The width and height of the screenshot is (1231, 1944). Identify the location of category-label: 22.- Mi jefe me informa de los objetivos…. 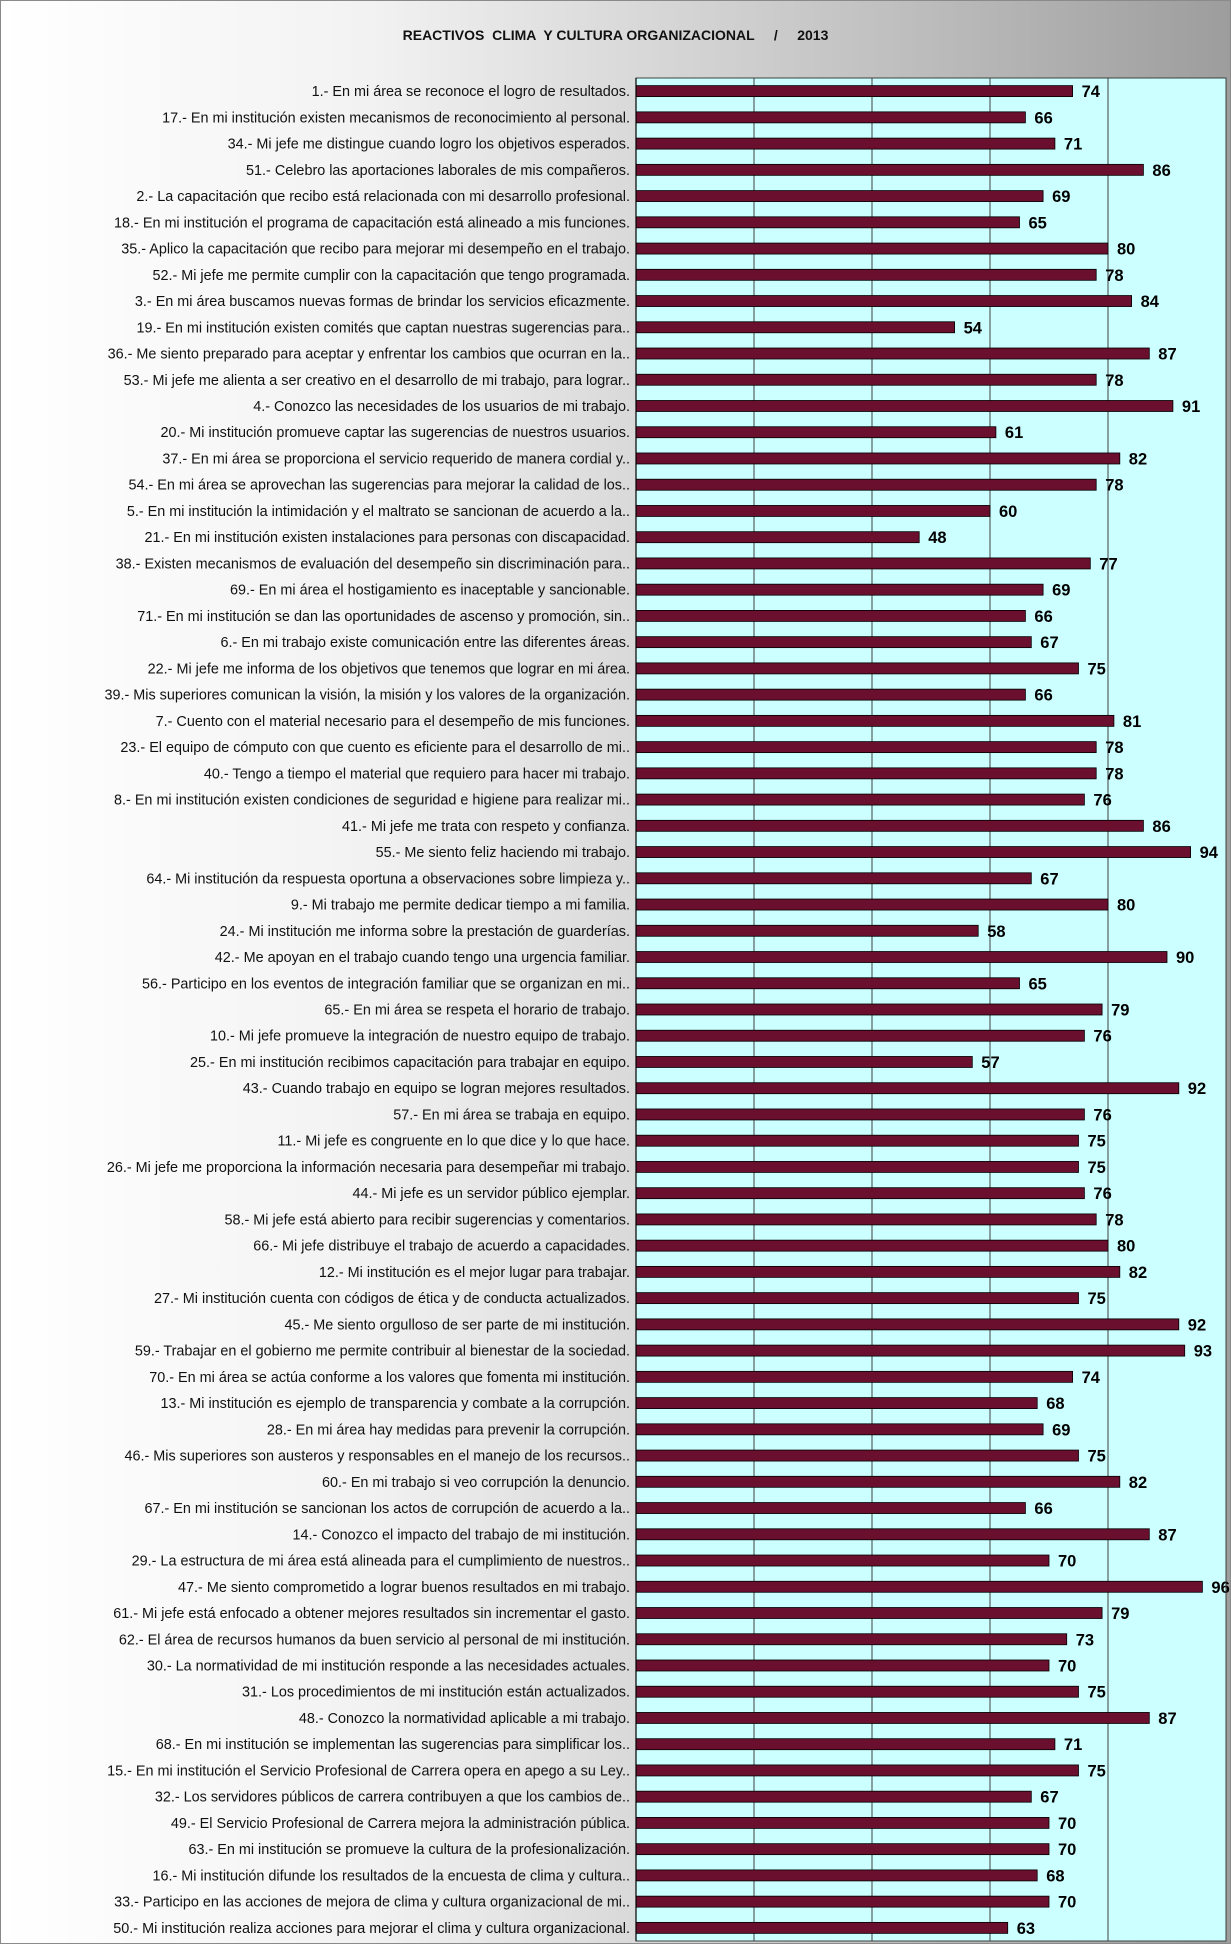
(389, 669).